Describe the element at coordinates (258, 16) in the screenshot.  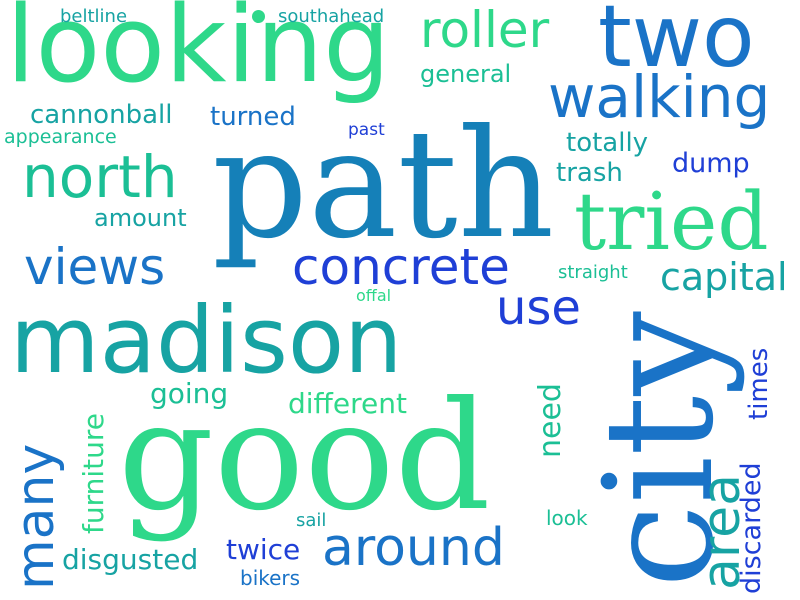
I see `dot-mark` at that location.